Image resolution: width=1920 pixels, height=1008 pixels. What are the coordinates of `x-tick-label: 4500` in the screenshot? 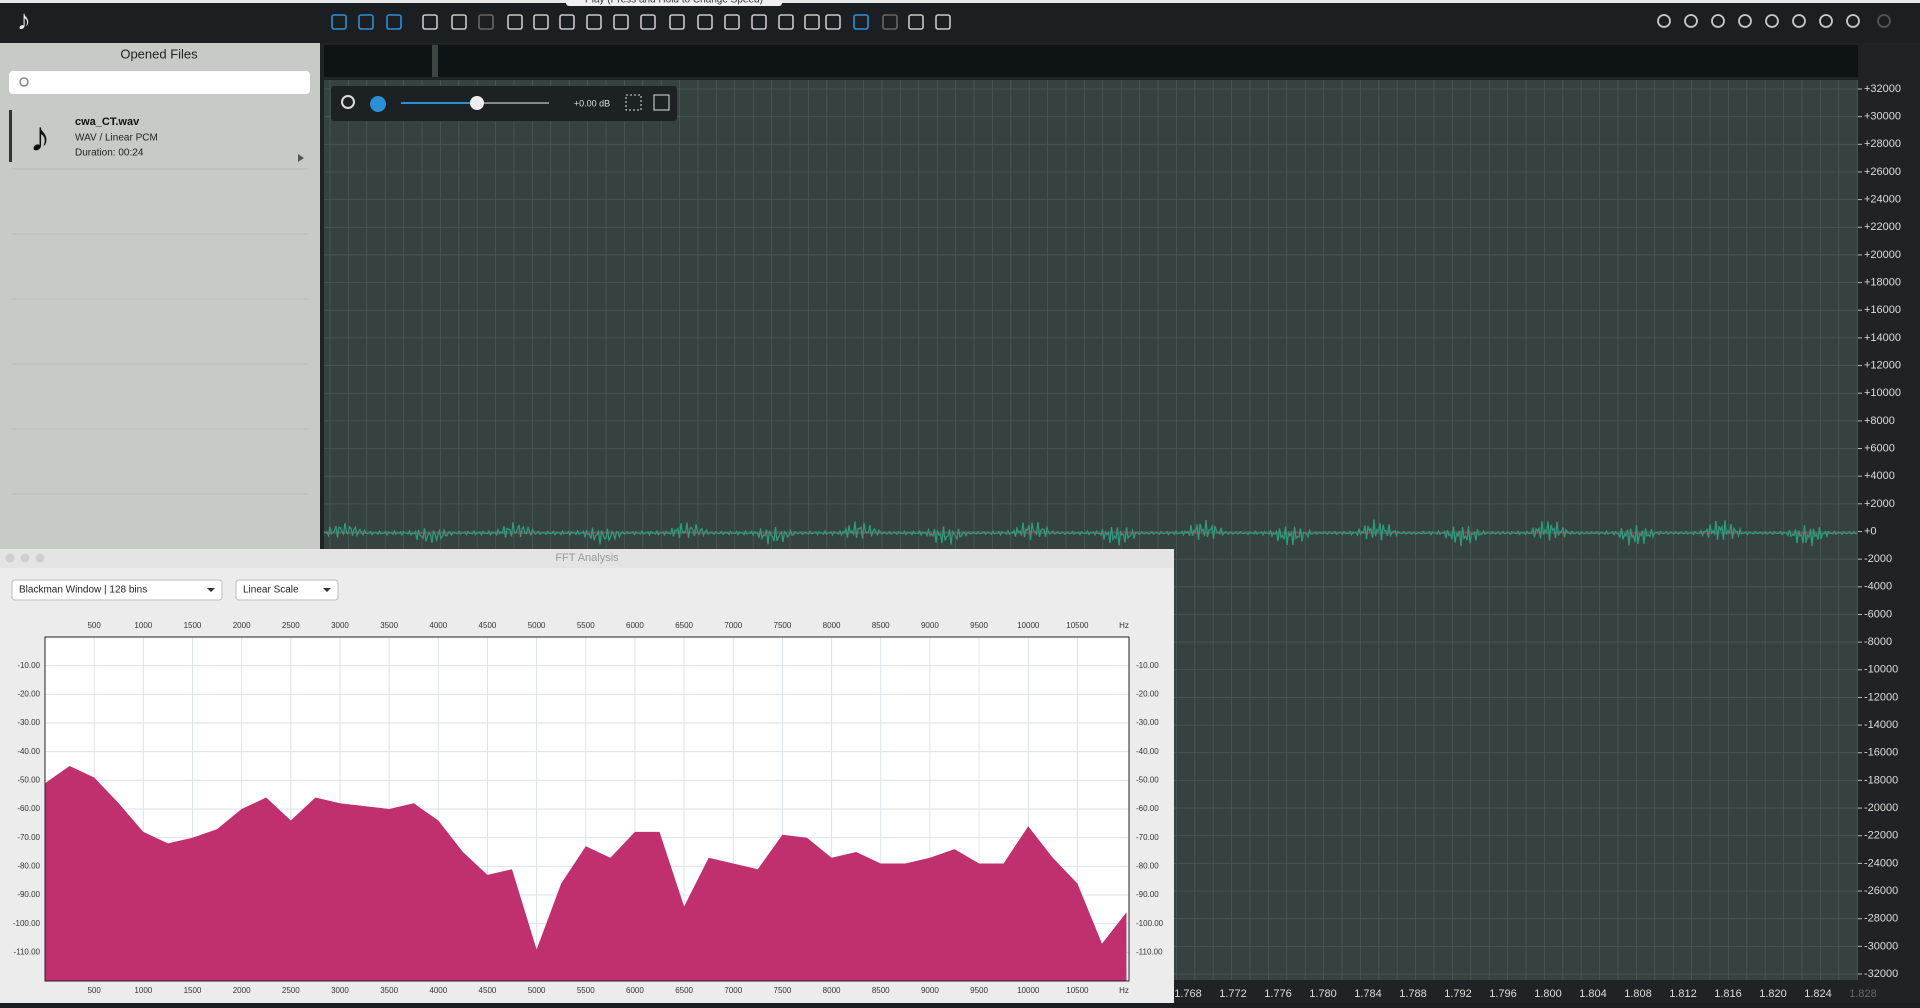 It's located at (488, 625).